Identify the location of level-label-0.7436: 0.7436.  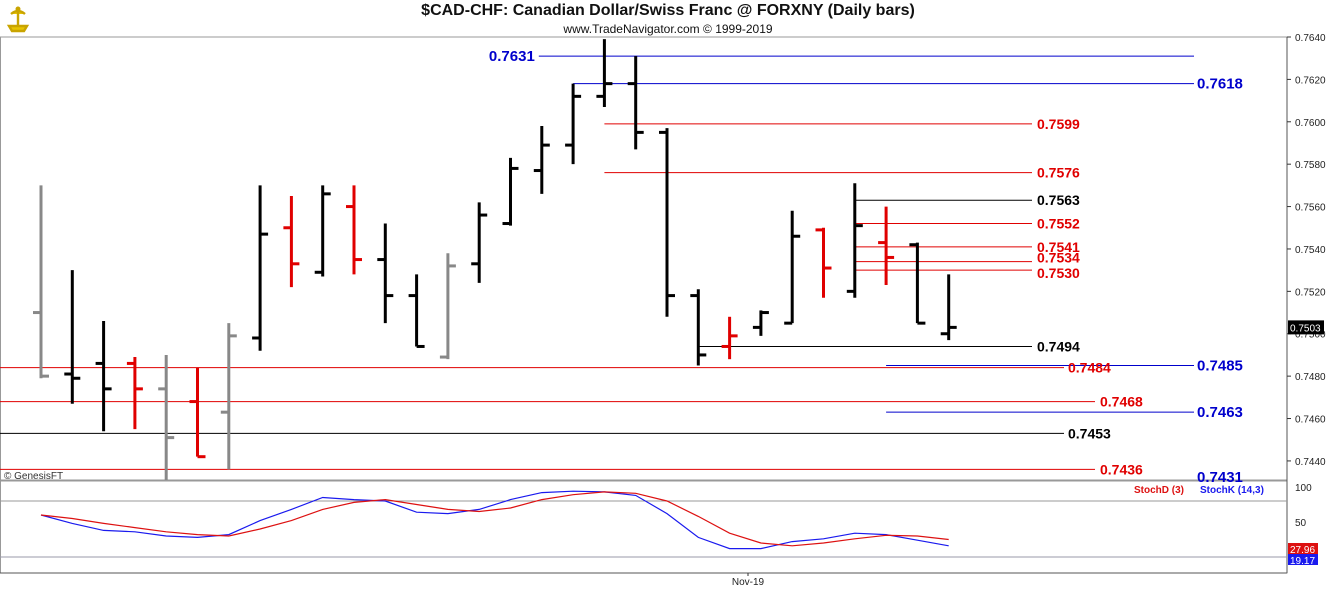
(1121, 469).